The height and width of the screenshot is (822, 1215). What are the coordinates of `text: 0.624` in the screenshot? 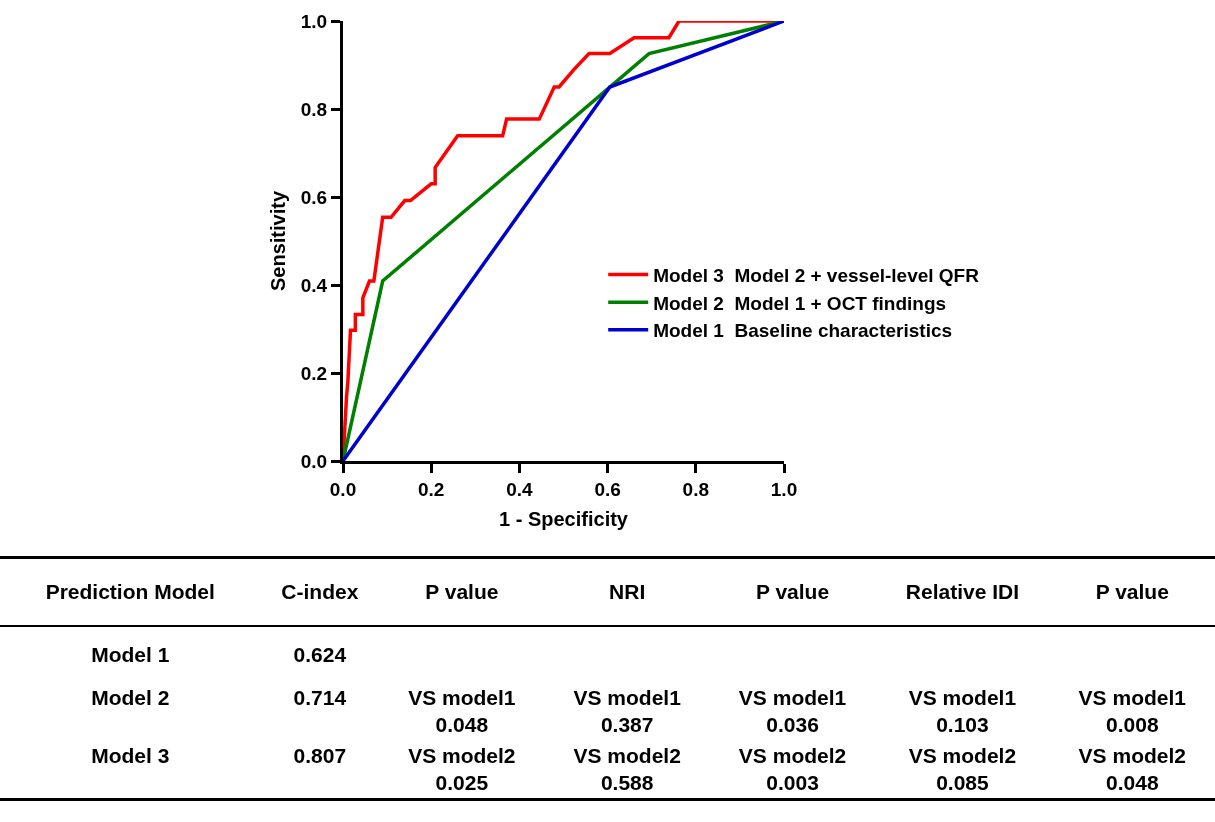 It's located at (320, 654).